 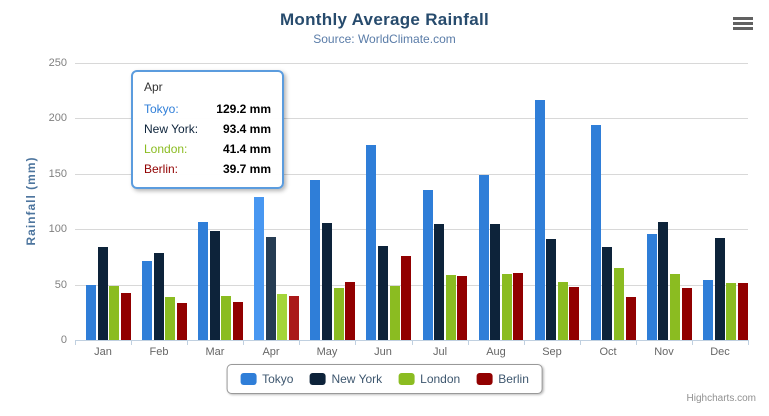 I want to click on tooltip-row: Berlin: 39.7 mm, so click(x=207, y=169).